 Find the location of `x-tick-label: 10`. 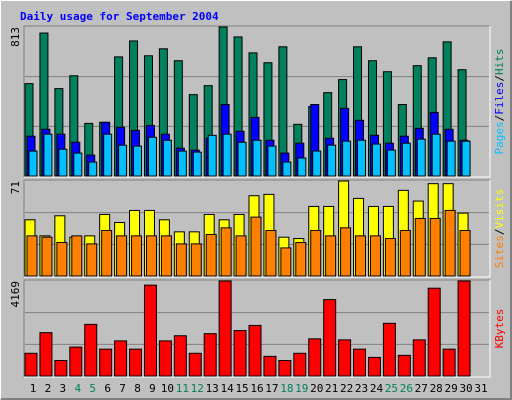

x-tick-label: 10 is located at coordinates (167, 388).